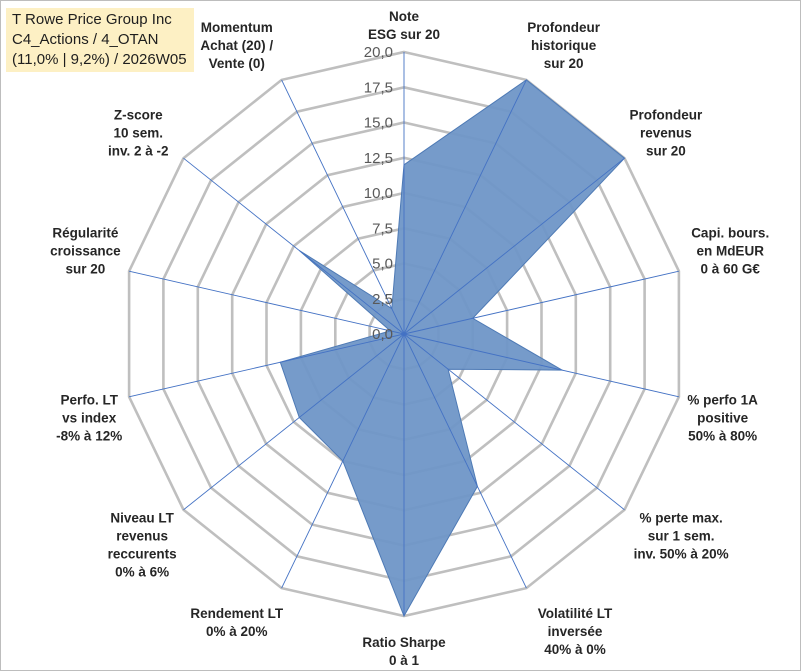 The height and width of the screenshot is (671, 801). What do you see at coordinates (142, 571) in the screenshot?
I see `axis-label-line: 0% à 6%` at bounding box center [142, 571].